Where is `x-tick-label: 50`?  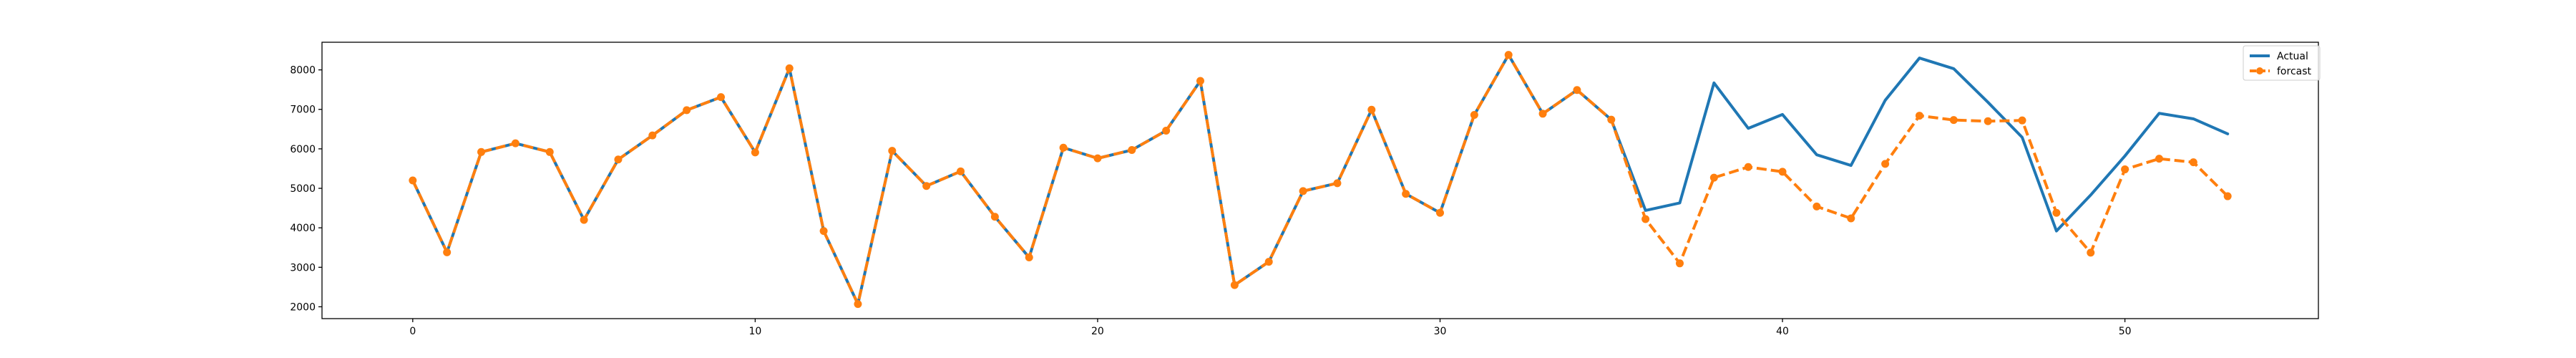 x-tick-label: 50 is located at coordinates (2125, 331).